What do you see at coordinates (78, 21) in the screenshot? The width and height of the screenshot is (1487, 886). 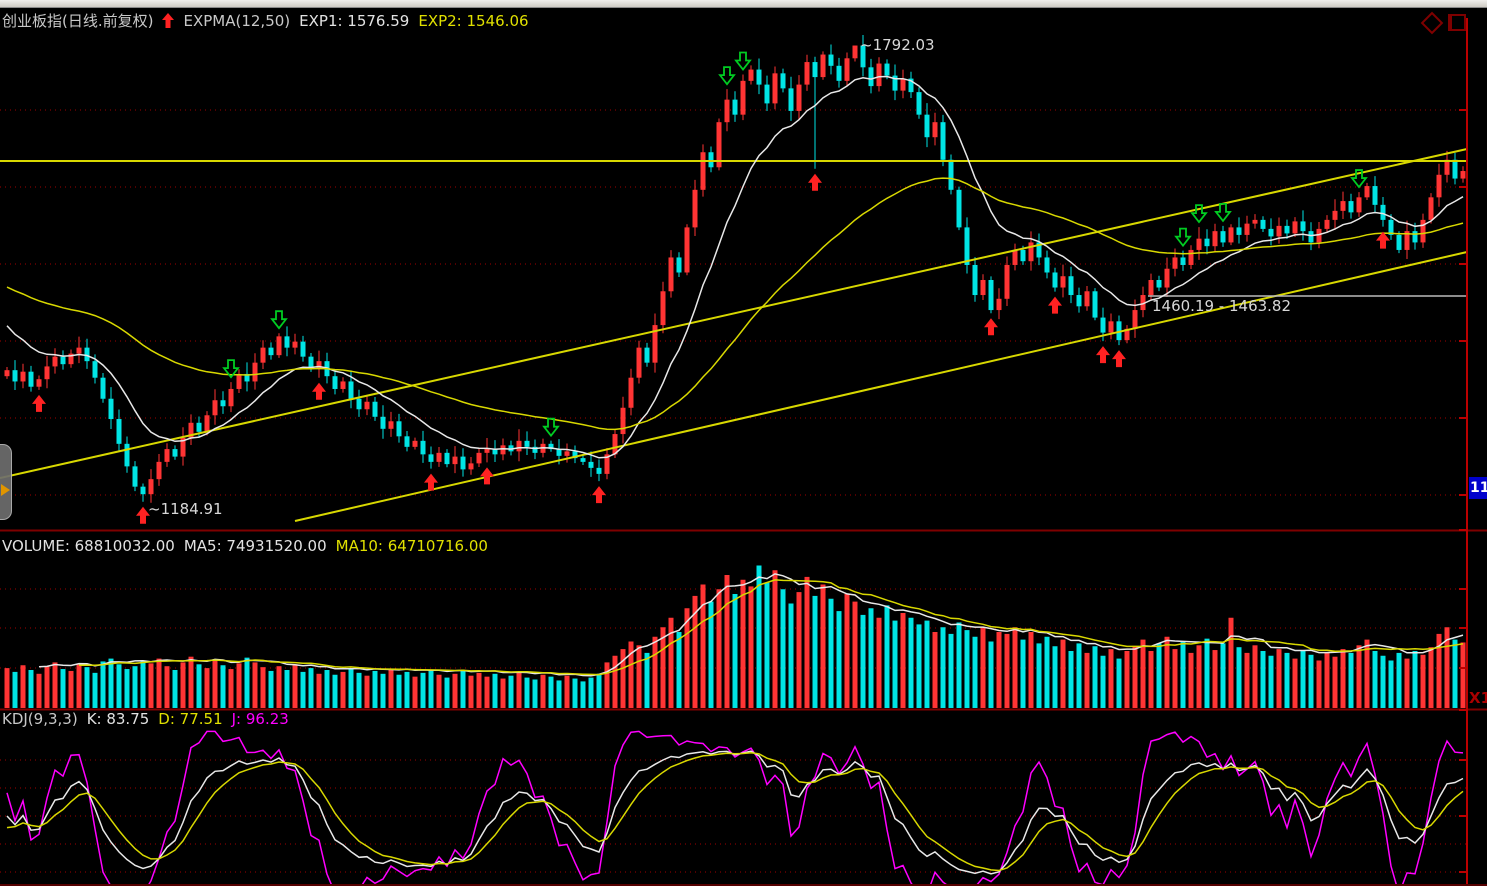 I see `symbol-title: 创业板指(日线.前复权)` at bounding box center [78, 21].